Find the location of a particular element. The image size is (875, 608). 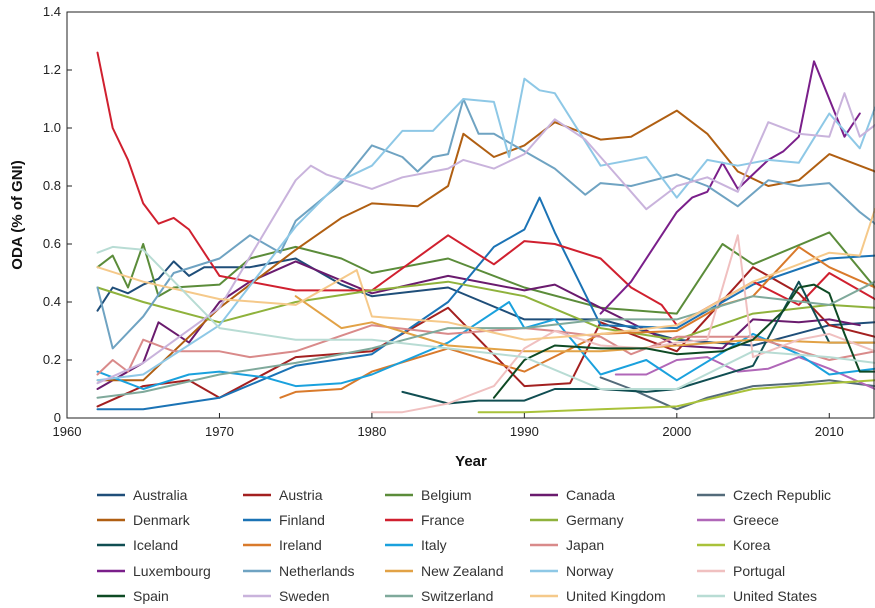

series-line-japan is located at coordinates (485, 350).